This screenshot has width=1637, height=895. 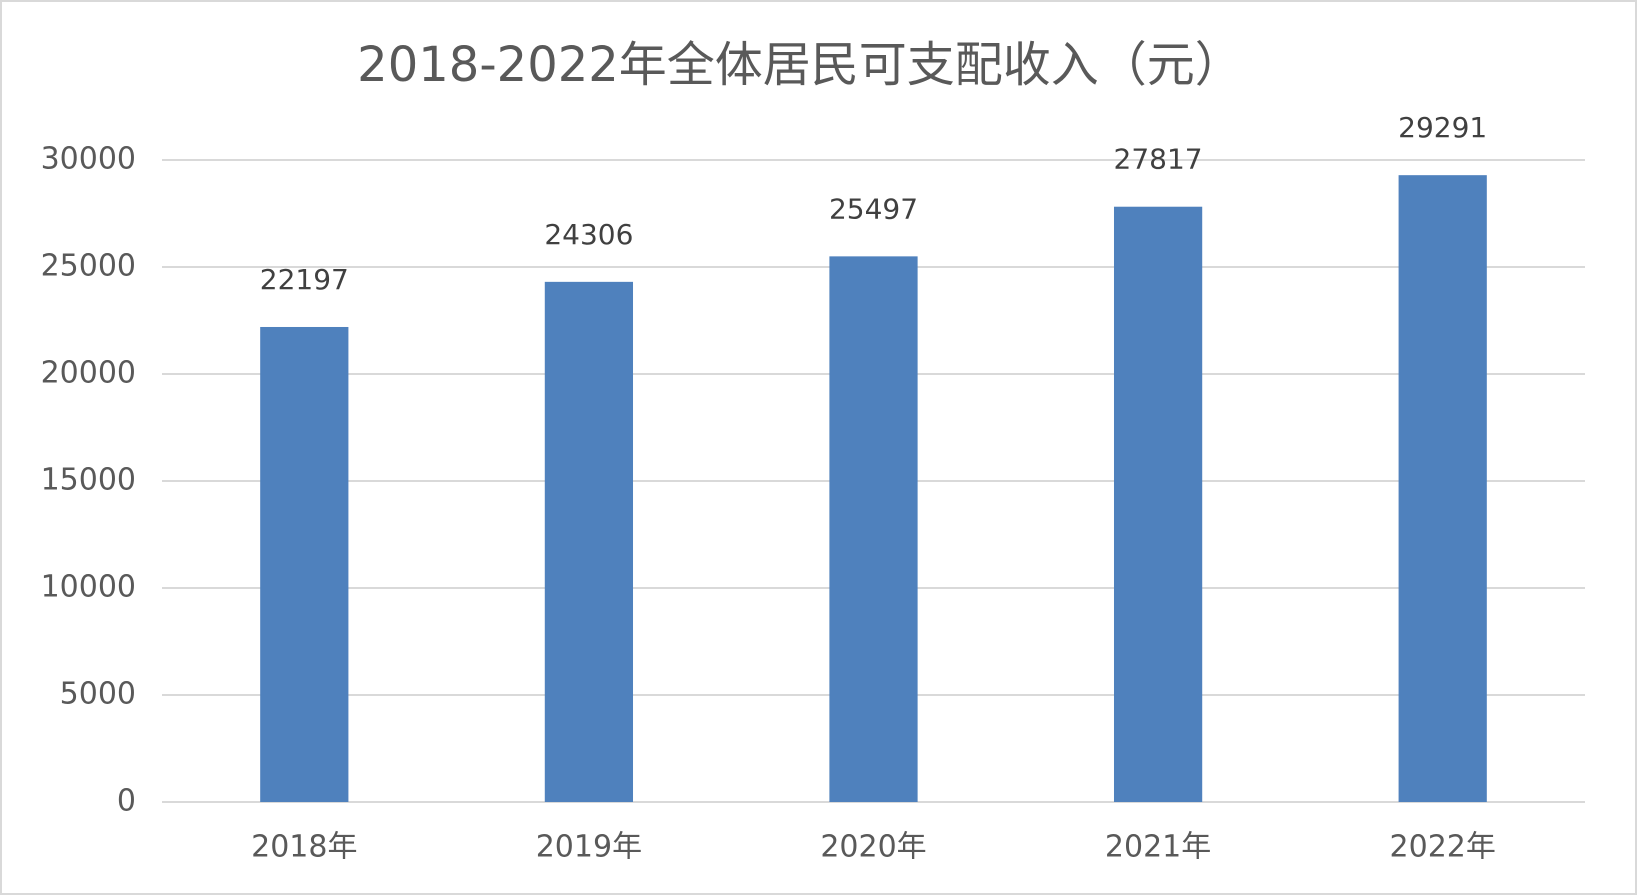 What do you see at coordinates (589, 847) in the screenshot?
I see `x-tick-label: 2019年` at bounding box center [589, 847].